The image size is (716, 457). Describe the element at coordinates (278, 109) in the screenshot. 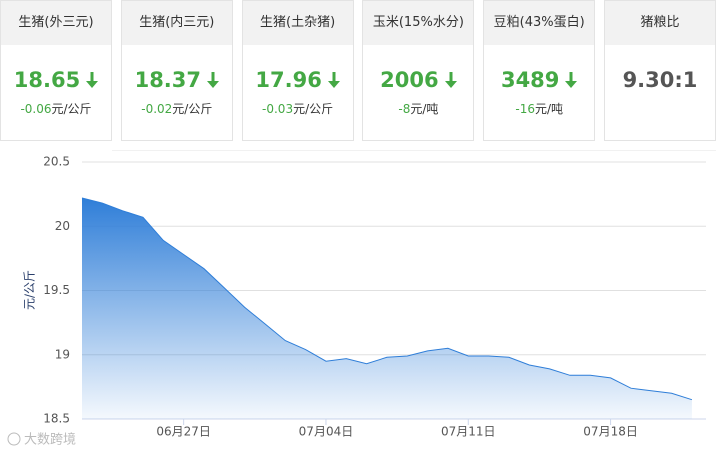

I see `change-value: -0.03` at that location.